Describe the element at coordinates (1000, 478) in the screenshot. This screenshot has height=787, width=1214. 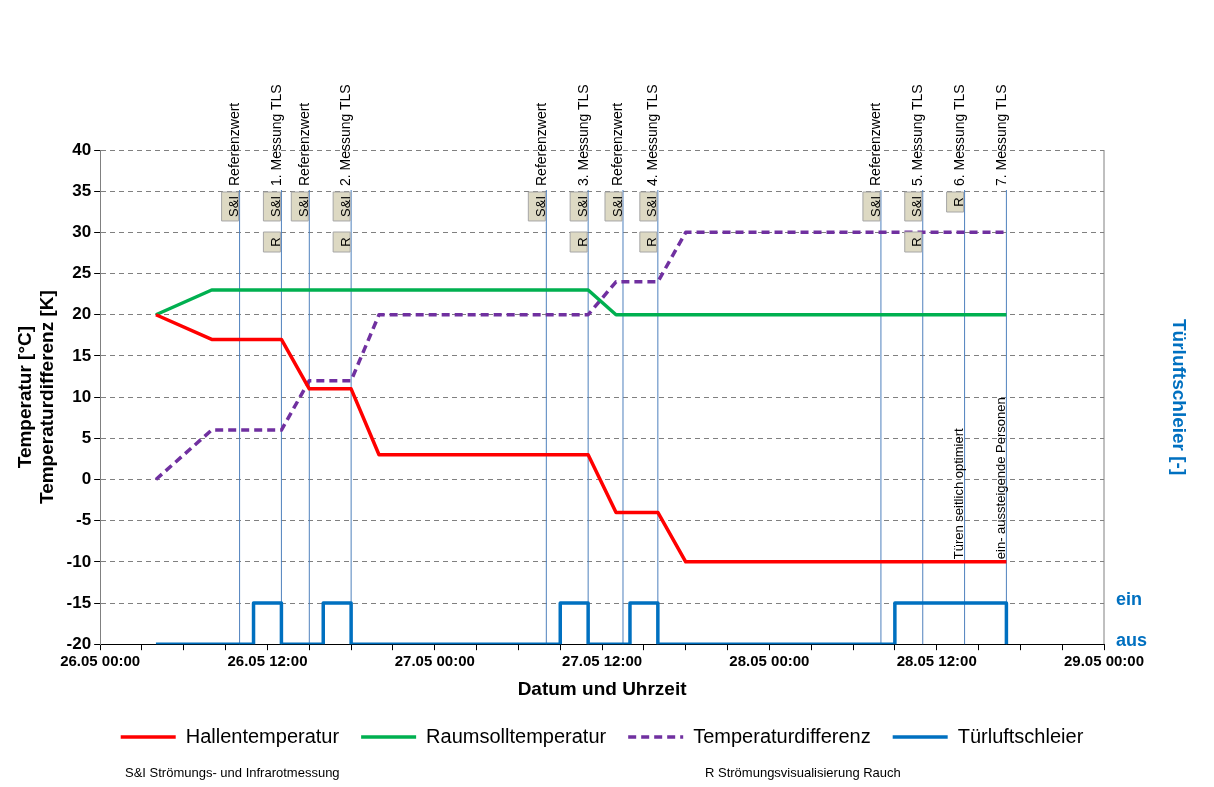
I see `annotation: ein- aussteigende Personen` at that location.